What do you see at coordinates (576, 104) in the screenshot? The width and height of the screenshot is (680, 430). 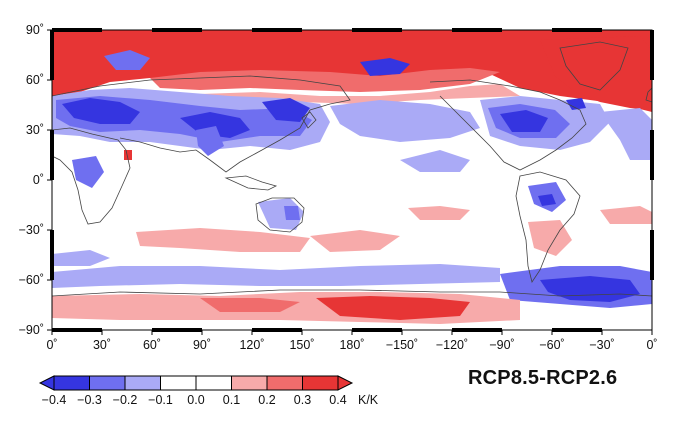 I see `atlantic-cold-spot` at bounding box center [576, 104].